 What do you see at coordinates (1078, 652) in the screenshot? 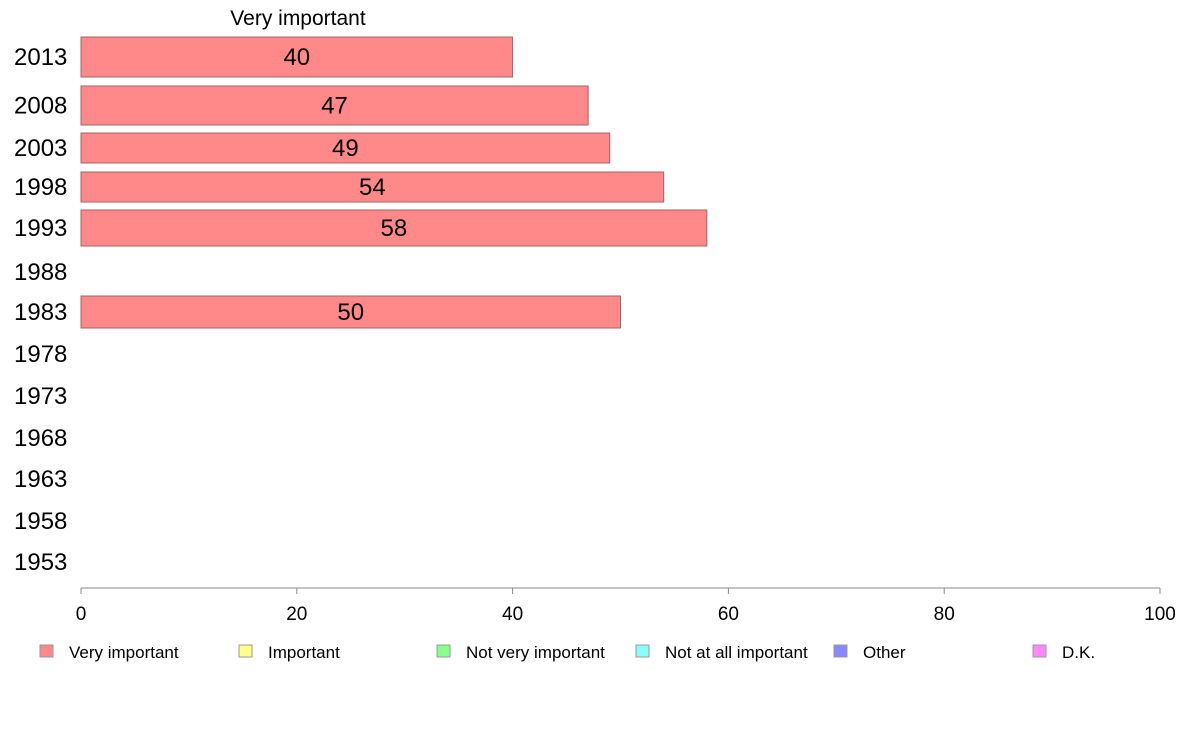
I see `legend-label: D.K.` at bounding box center [1078, 652].